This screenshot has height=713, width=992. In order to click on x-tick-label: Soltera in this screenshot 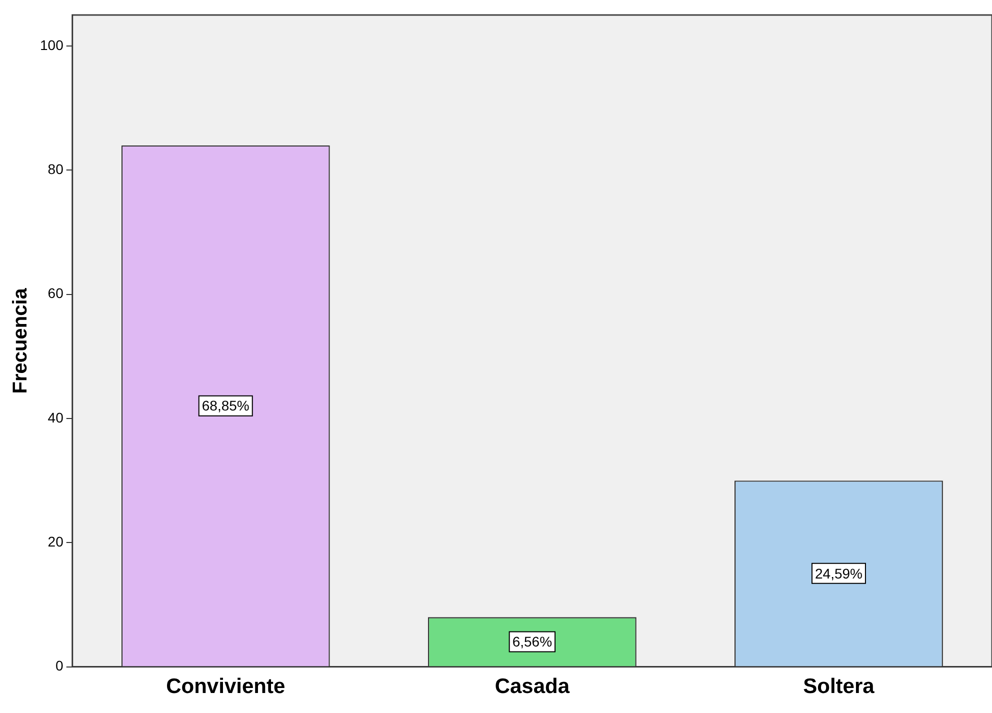, I will do `click(839, 686)`.